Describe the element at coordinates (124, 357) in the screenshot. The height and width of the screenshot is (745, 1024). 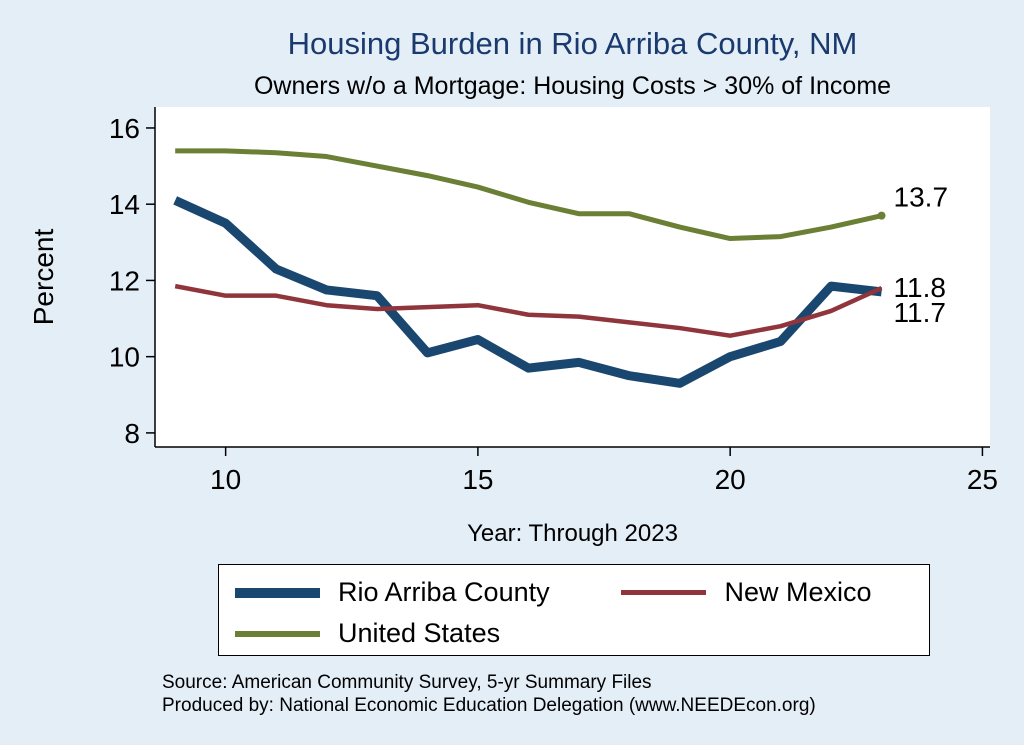
I see `y-tick-label: 10` at that location.